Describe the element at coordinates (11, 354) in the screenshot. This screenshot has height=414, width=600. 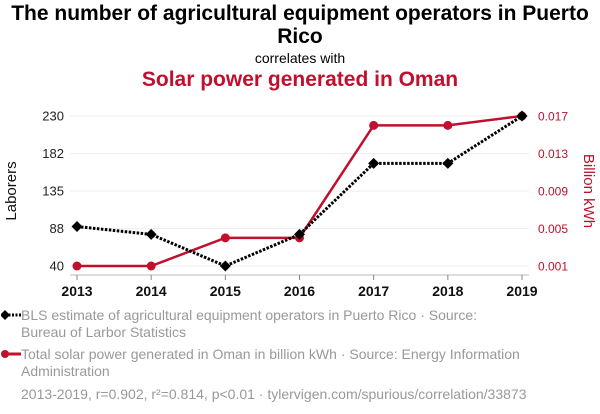
I see `legend-swatch-solid-circle-icon` at that location.